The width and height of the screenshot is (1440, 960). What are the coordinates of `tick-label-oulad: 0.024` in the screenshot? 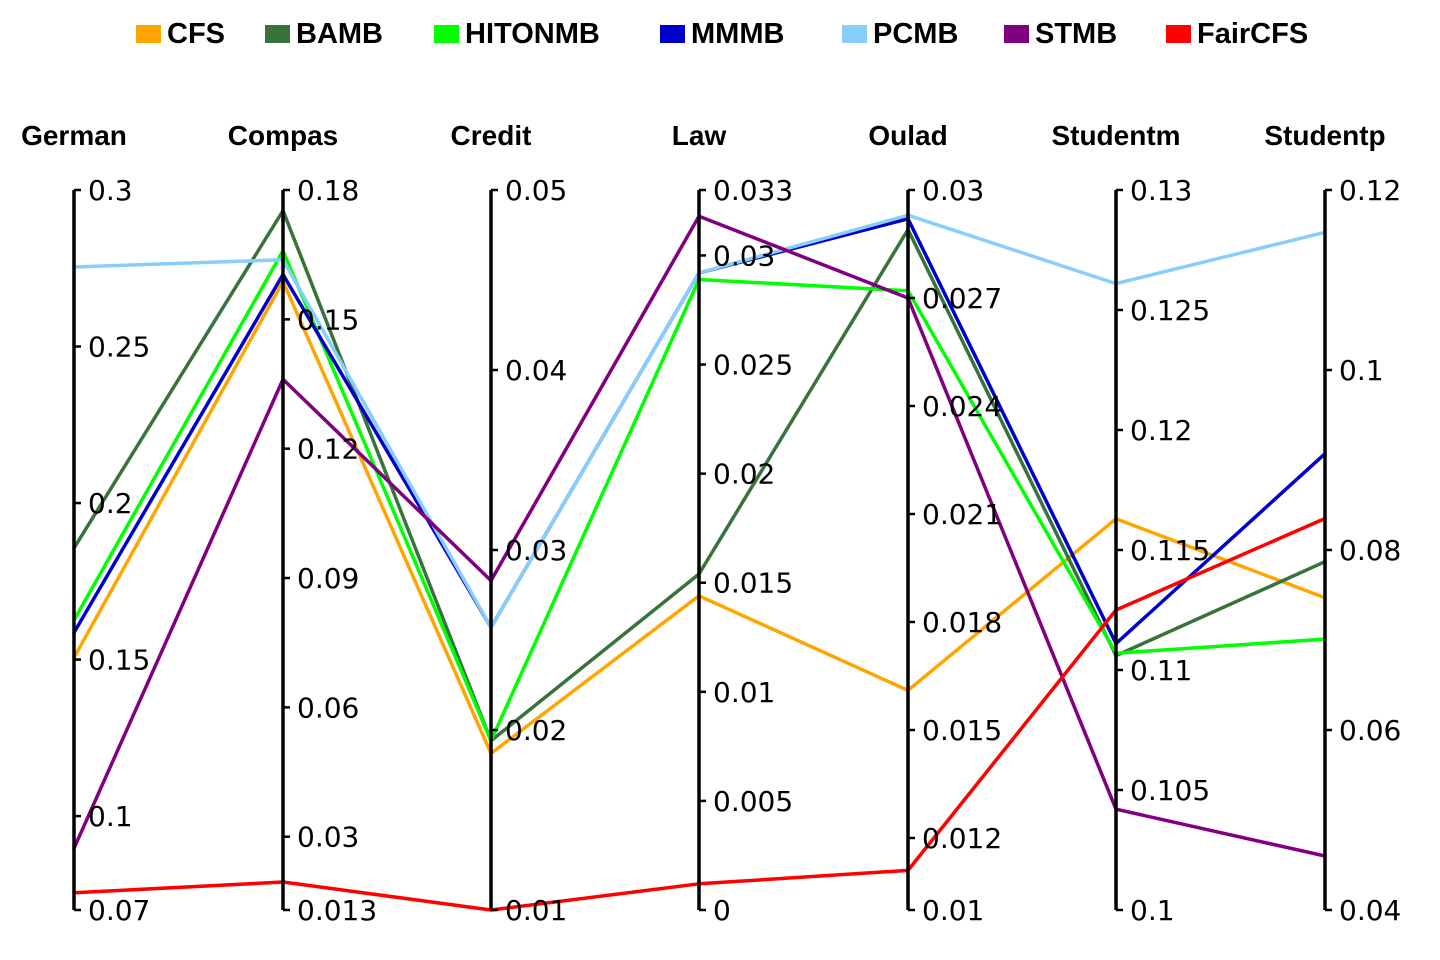 It's located at (962, 406).